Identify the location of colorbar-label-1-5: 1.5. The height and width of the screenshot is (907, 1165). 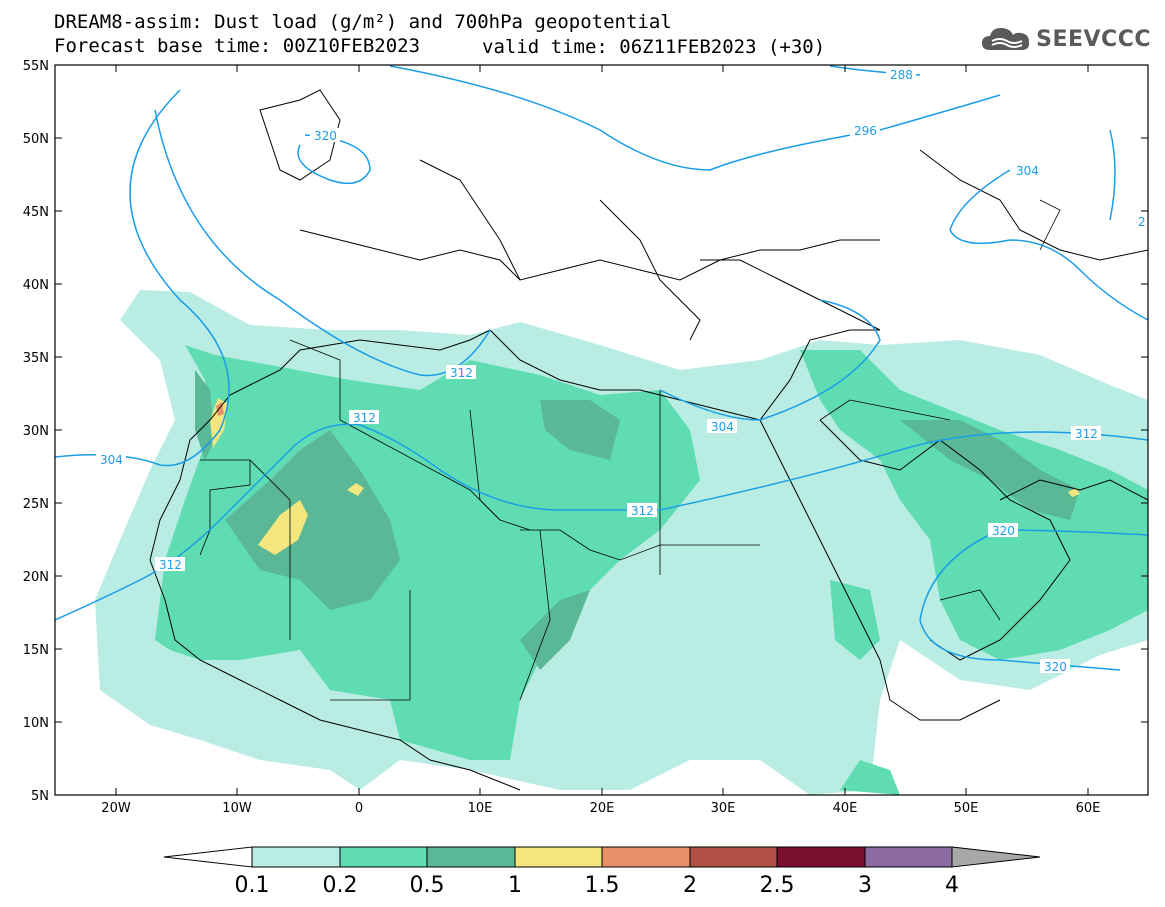
(602, 885).